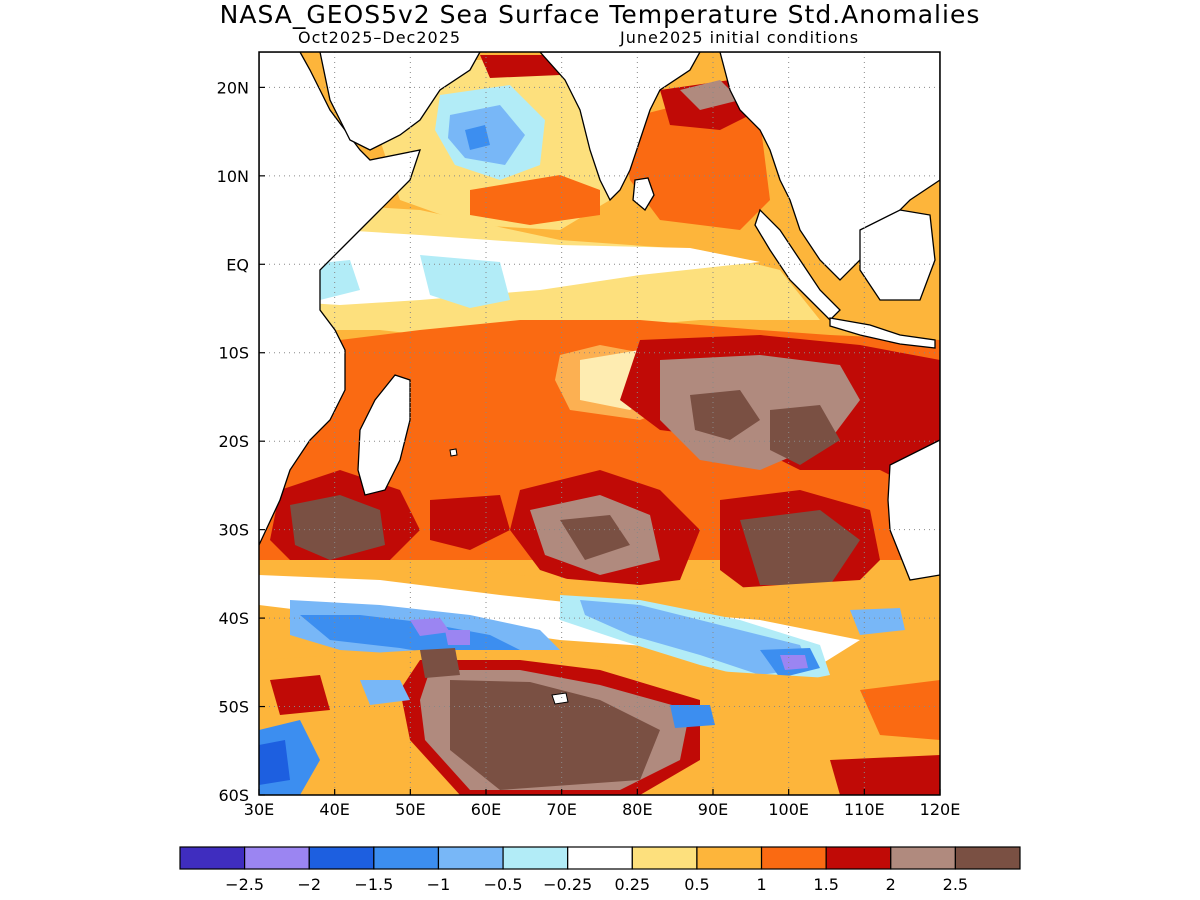 This screenshot has width=1200, height=900. What do you see at coordinates (384, 435) in the screenshot?
I see `madagascar-land` at bounding box center [384, 435].